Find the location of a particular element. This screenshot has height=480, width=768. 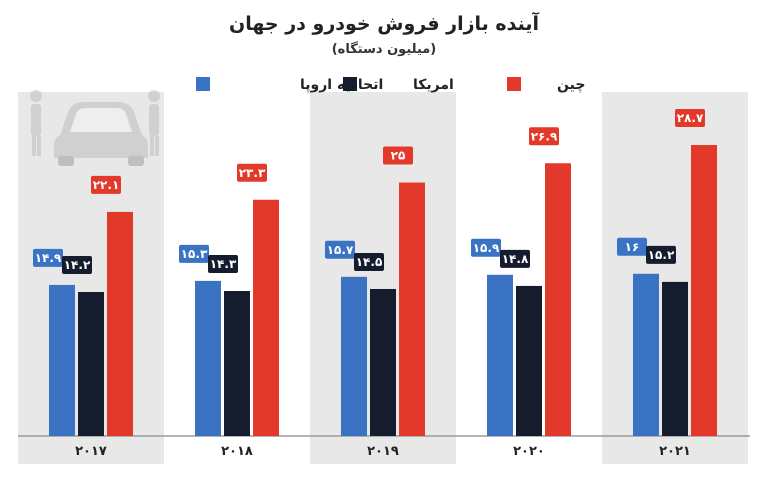

data-label-1-1: ۱۴.۳ is located at coordinates (223, 264).